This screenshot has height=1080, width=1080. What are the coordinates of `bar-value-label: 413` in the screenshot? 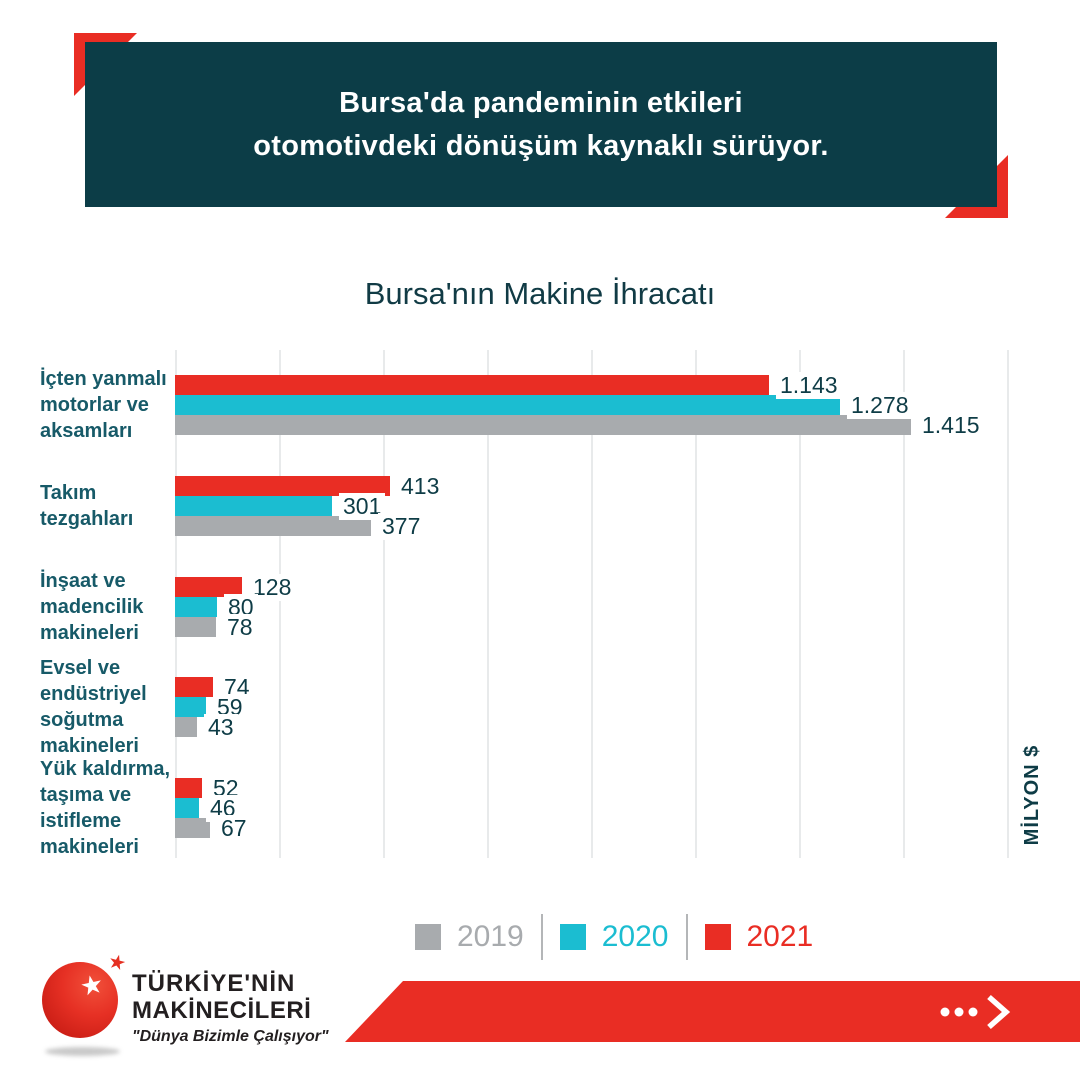 It's located at (420, 486).